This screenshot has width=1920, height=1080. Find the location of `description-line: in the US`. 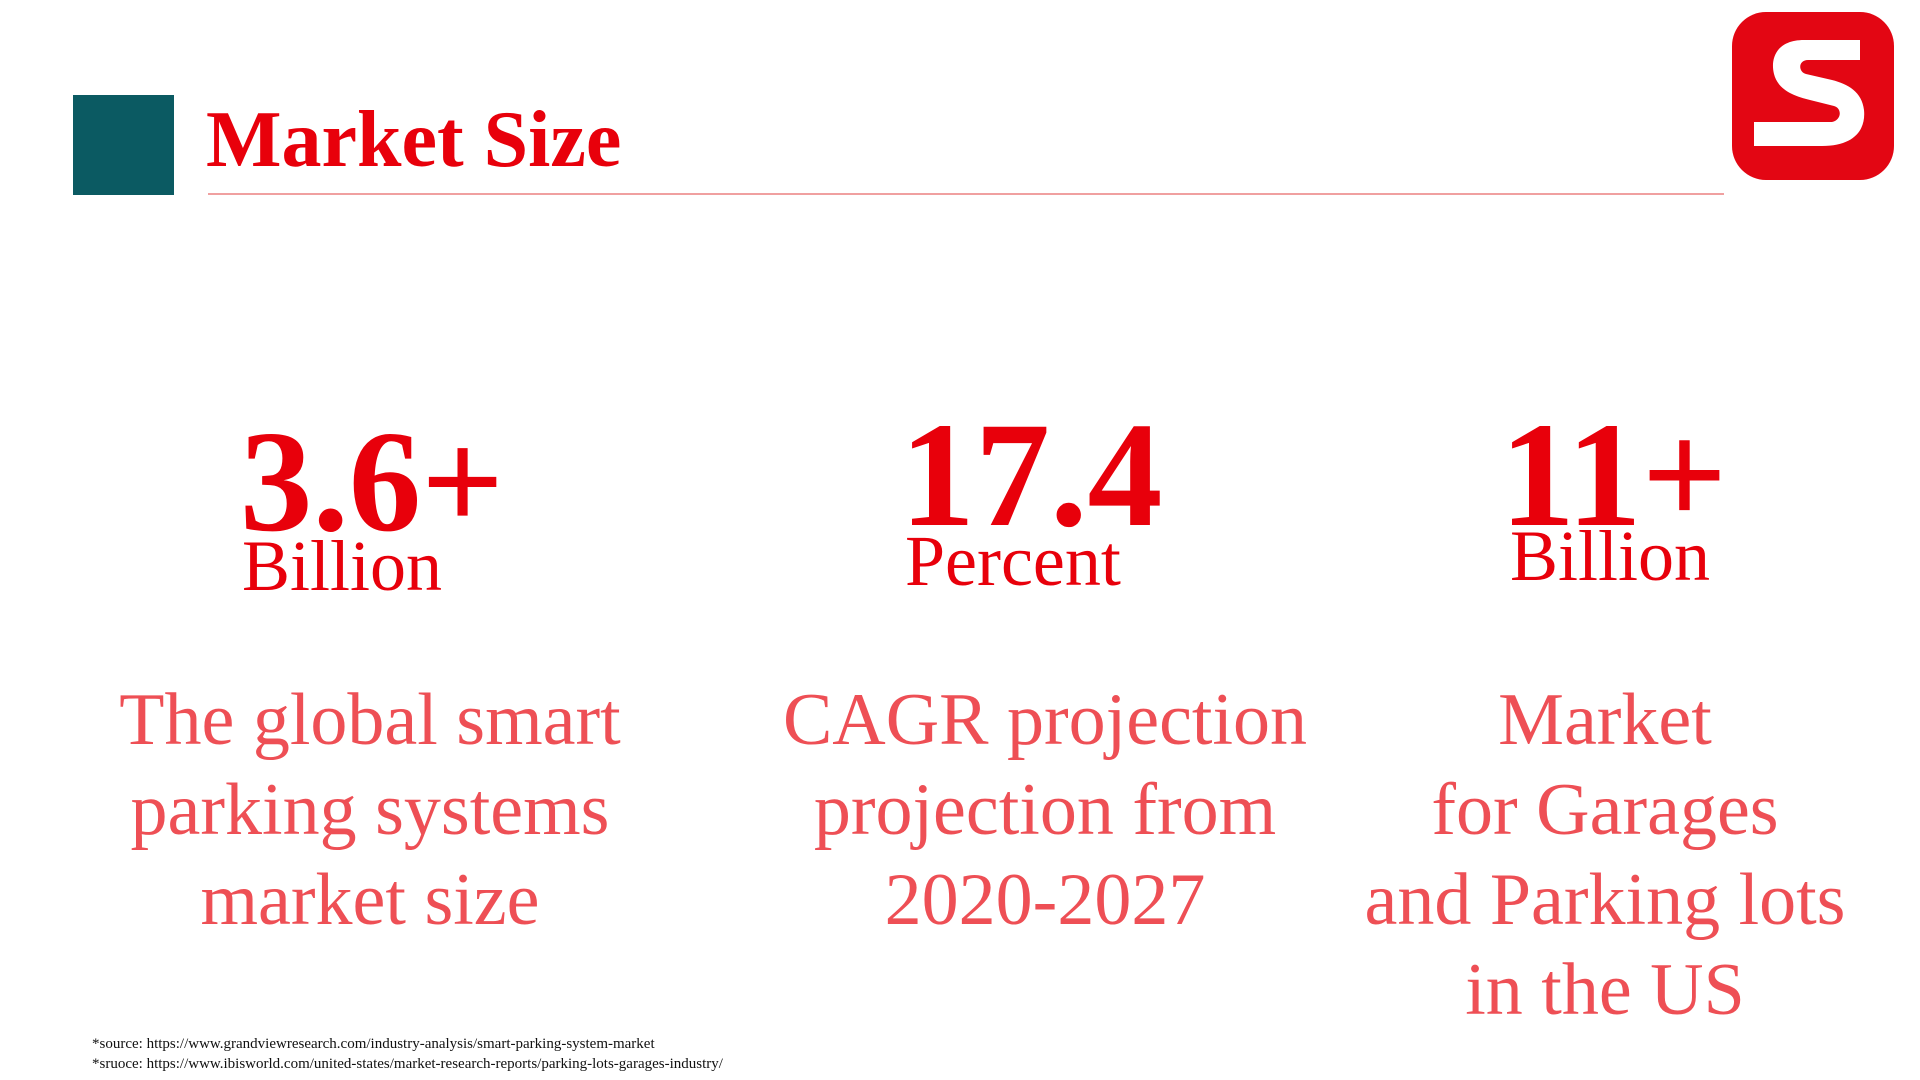

description-line: in the US is located at coordinates (1605, 990).